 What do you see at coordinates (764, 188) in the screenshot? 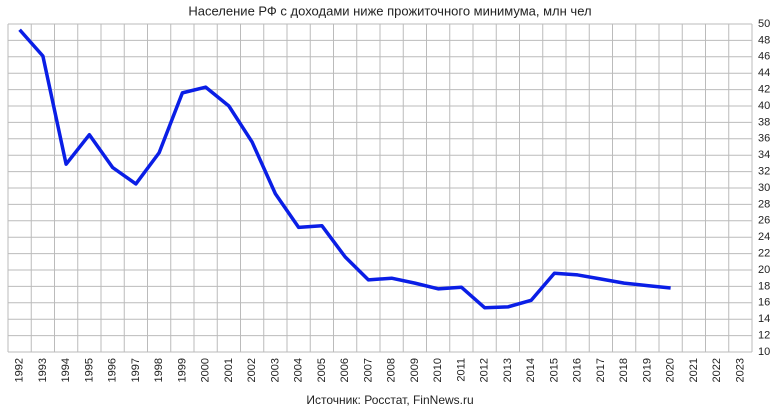
I see `y-tick-label: 30` at bounding box center [764, 188].